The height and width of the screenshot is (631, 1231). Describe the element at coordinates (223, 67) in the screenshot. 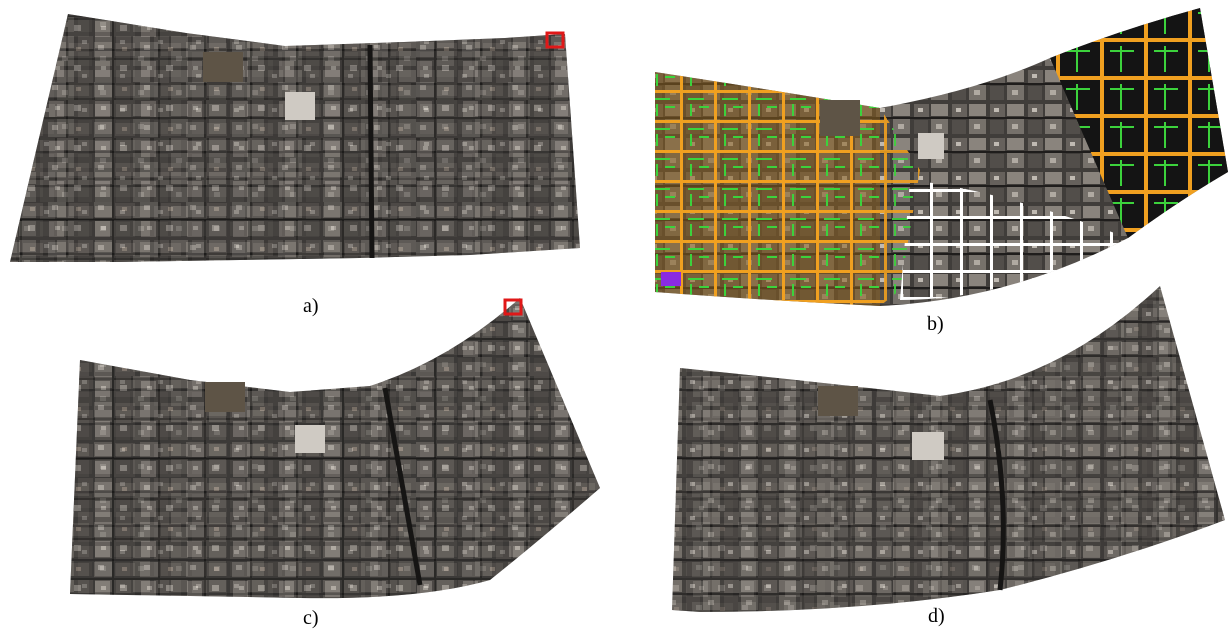

I see `panel-a-park` at that location.